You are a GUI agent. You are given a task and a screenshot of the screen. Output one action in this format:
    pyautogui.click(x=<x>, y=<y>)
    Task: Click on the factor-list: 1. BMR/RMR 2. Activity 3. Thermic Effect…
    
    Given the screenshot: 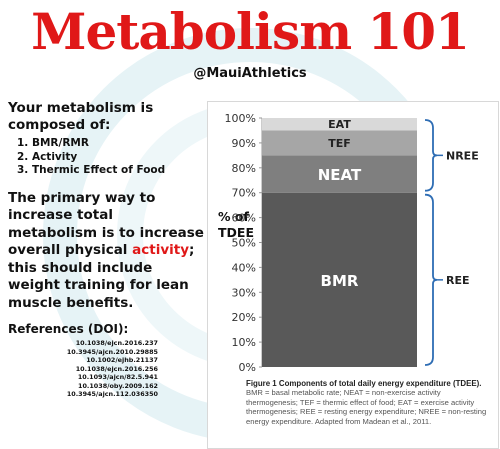 What is the action you would take?
    pyautogui.click(x=107, y=157)
    